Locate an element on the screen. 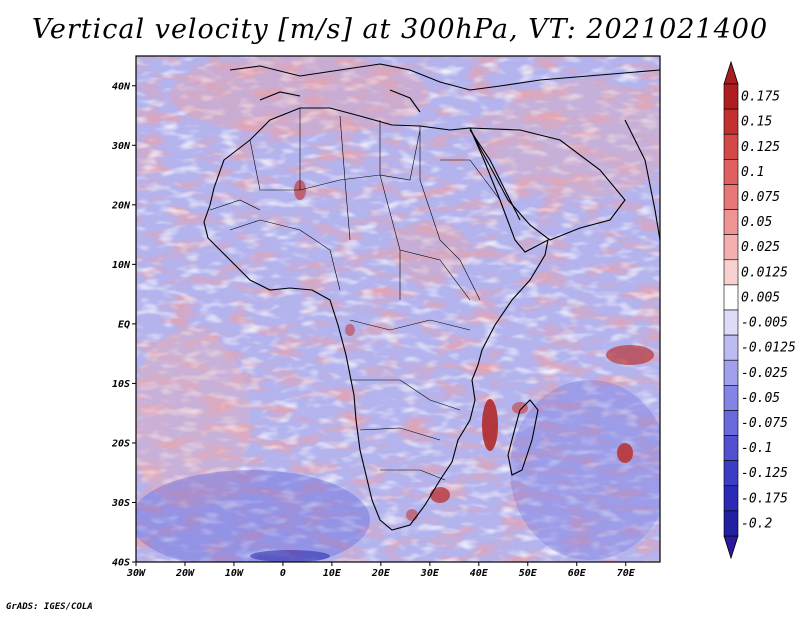  colorbar-label: -0.125 is located at coordinates (764, 473).